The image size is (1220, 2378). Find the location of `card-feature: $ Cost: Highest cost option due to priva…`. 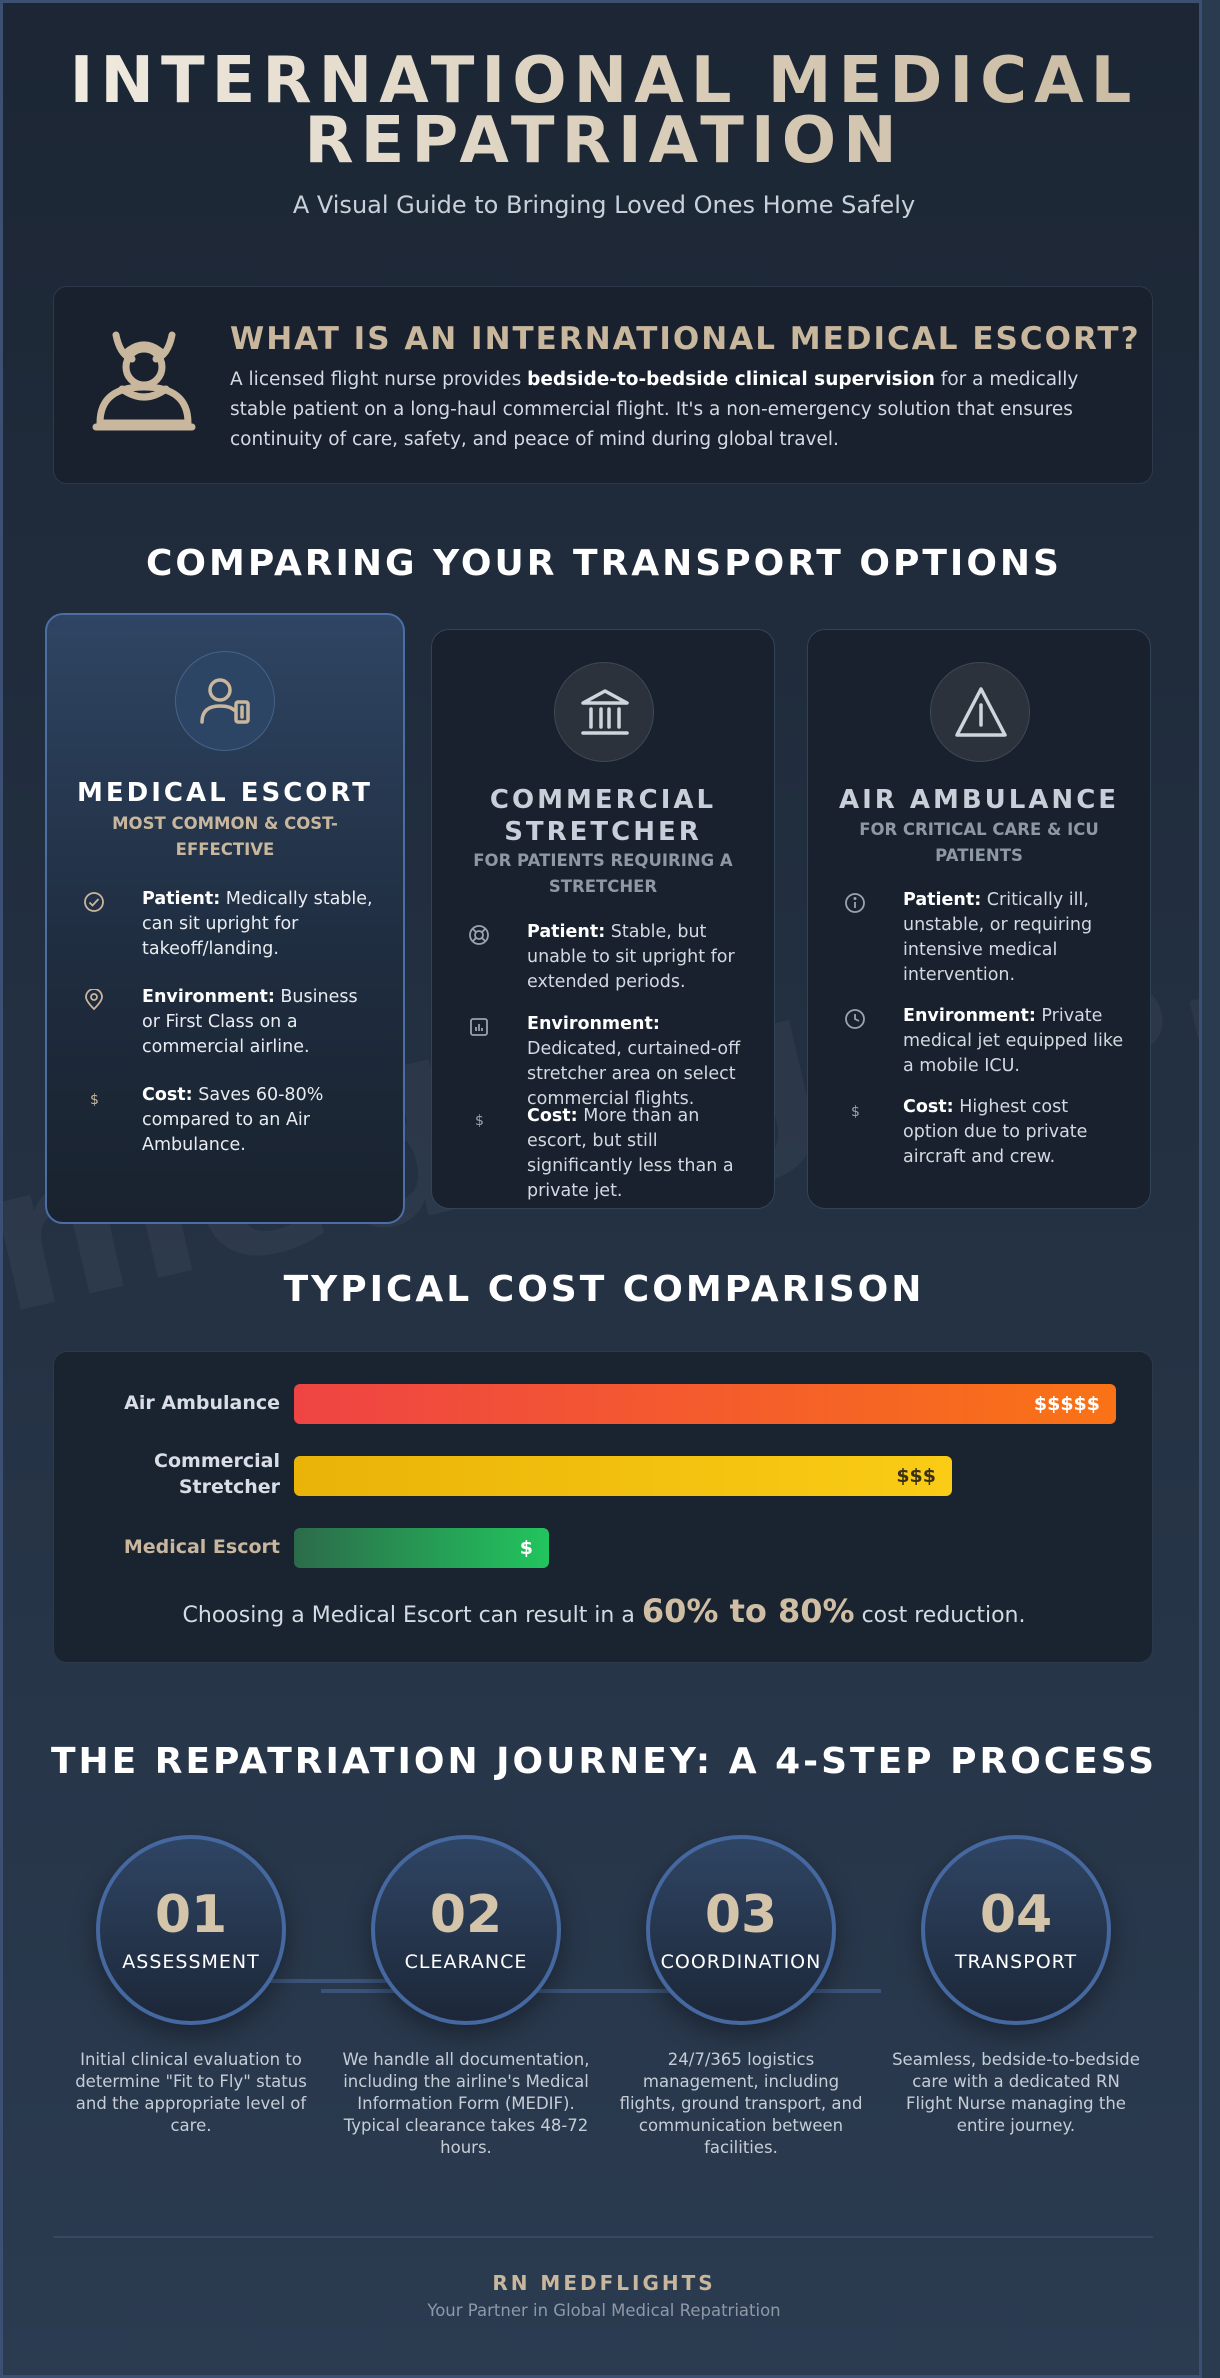

card-feature: $ Cost: Highest cost option due to priva… is located at coordinates (982, 1132).